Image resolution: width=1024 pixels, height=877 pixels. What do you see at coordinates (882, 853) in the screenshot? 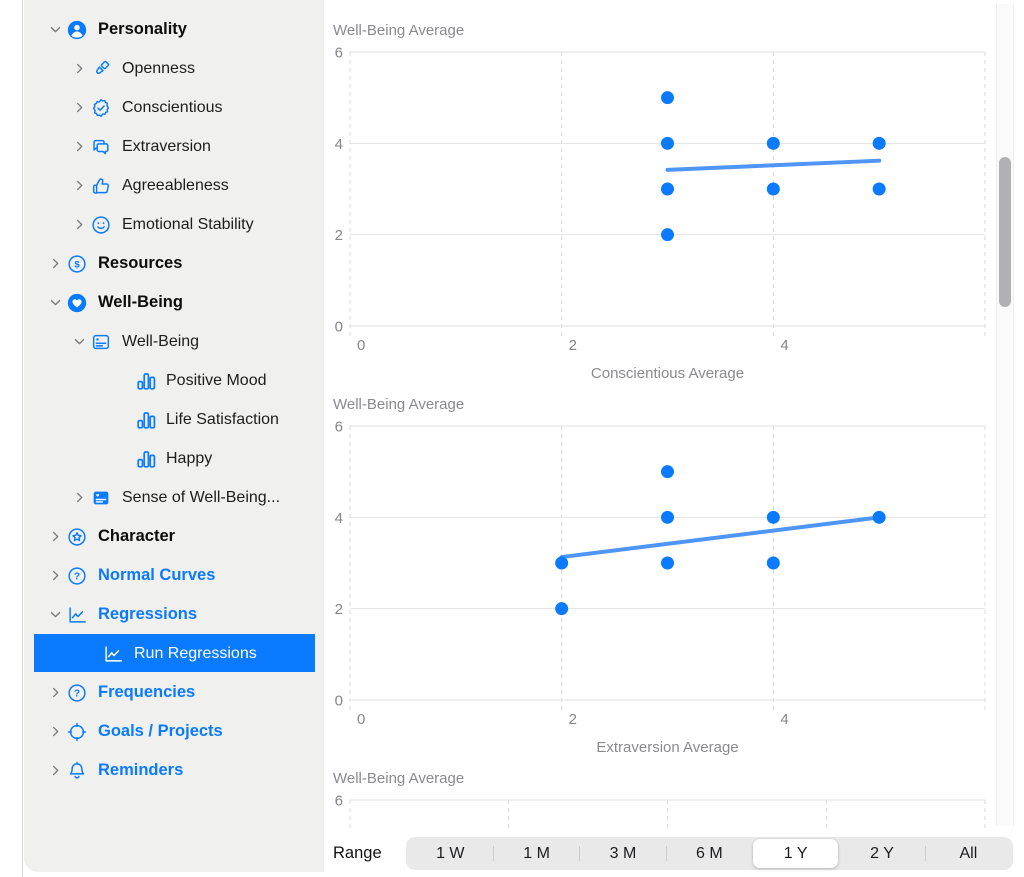
I see `range-segment-2-y: 2 Y` at bounding box center [882, 853].